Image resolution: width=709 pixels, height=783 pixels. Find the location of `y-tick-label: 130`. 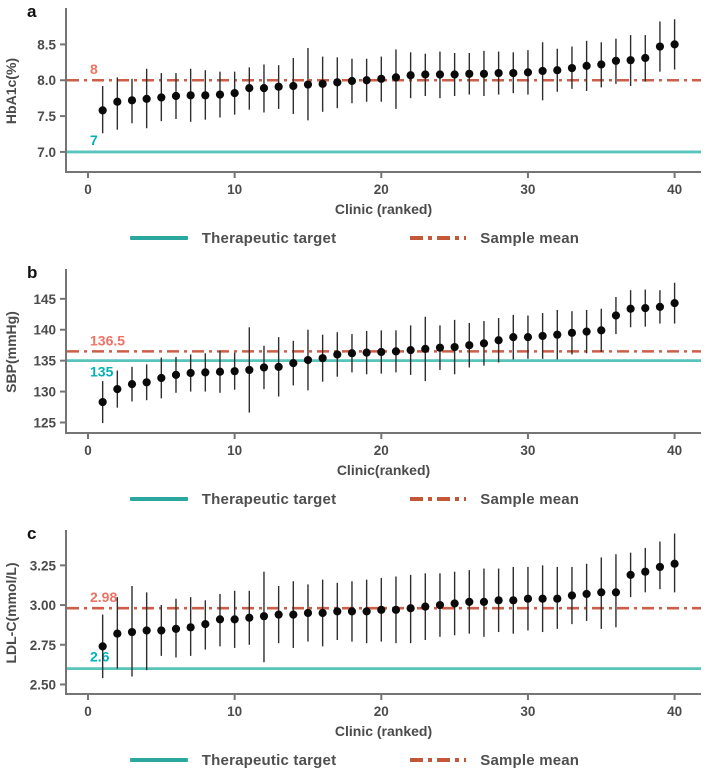

y-tick-label: 130 is located at coordinates (44, 392).